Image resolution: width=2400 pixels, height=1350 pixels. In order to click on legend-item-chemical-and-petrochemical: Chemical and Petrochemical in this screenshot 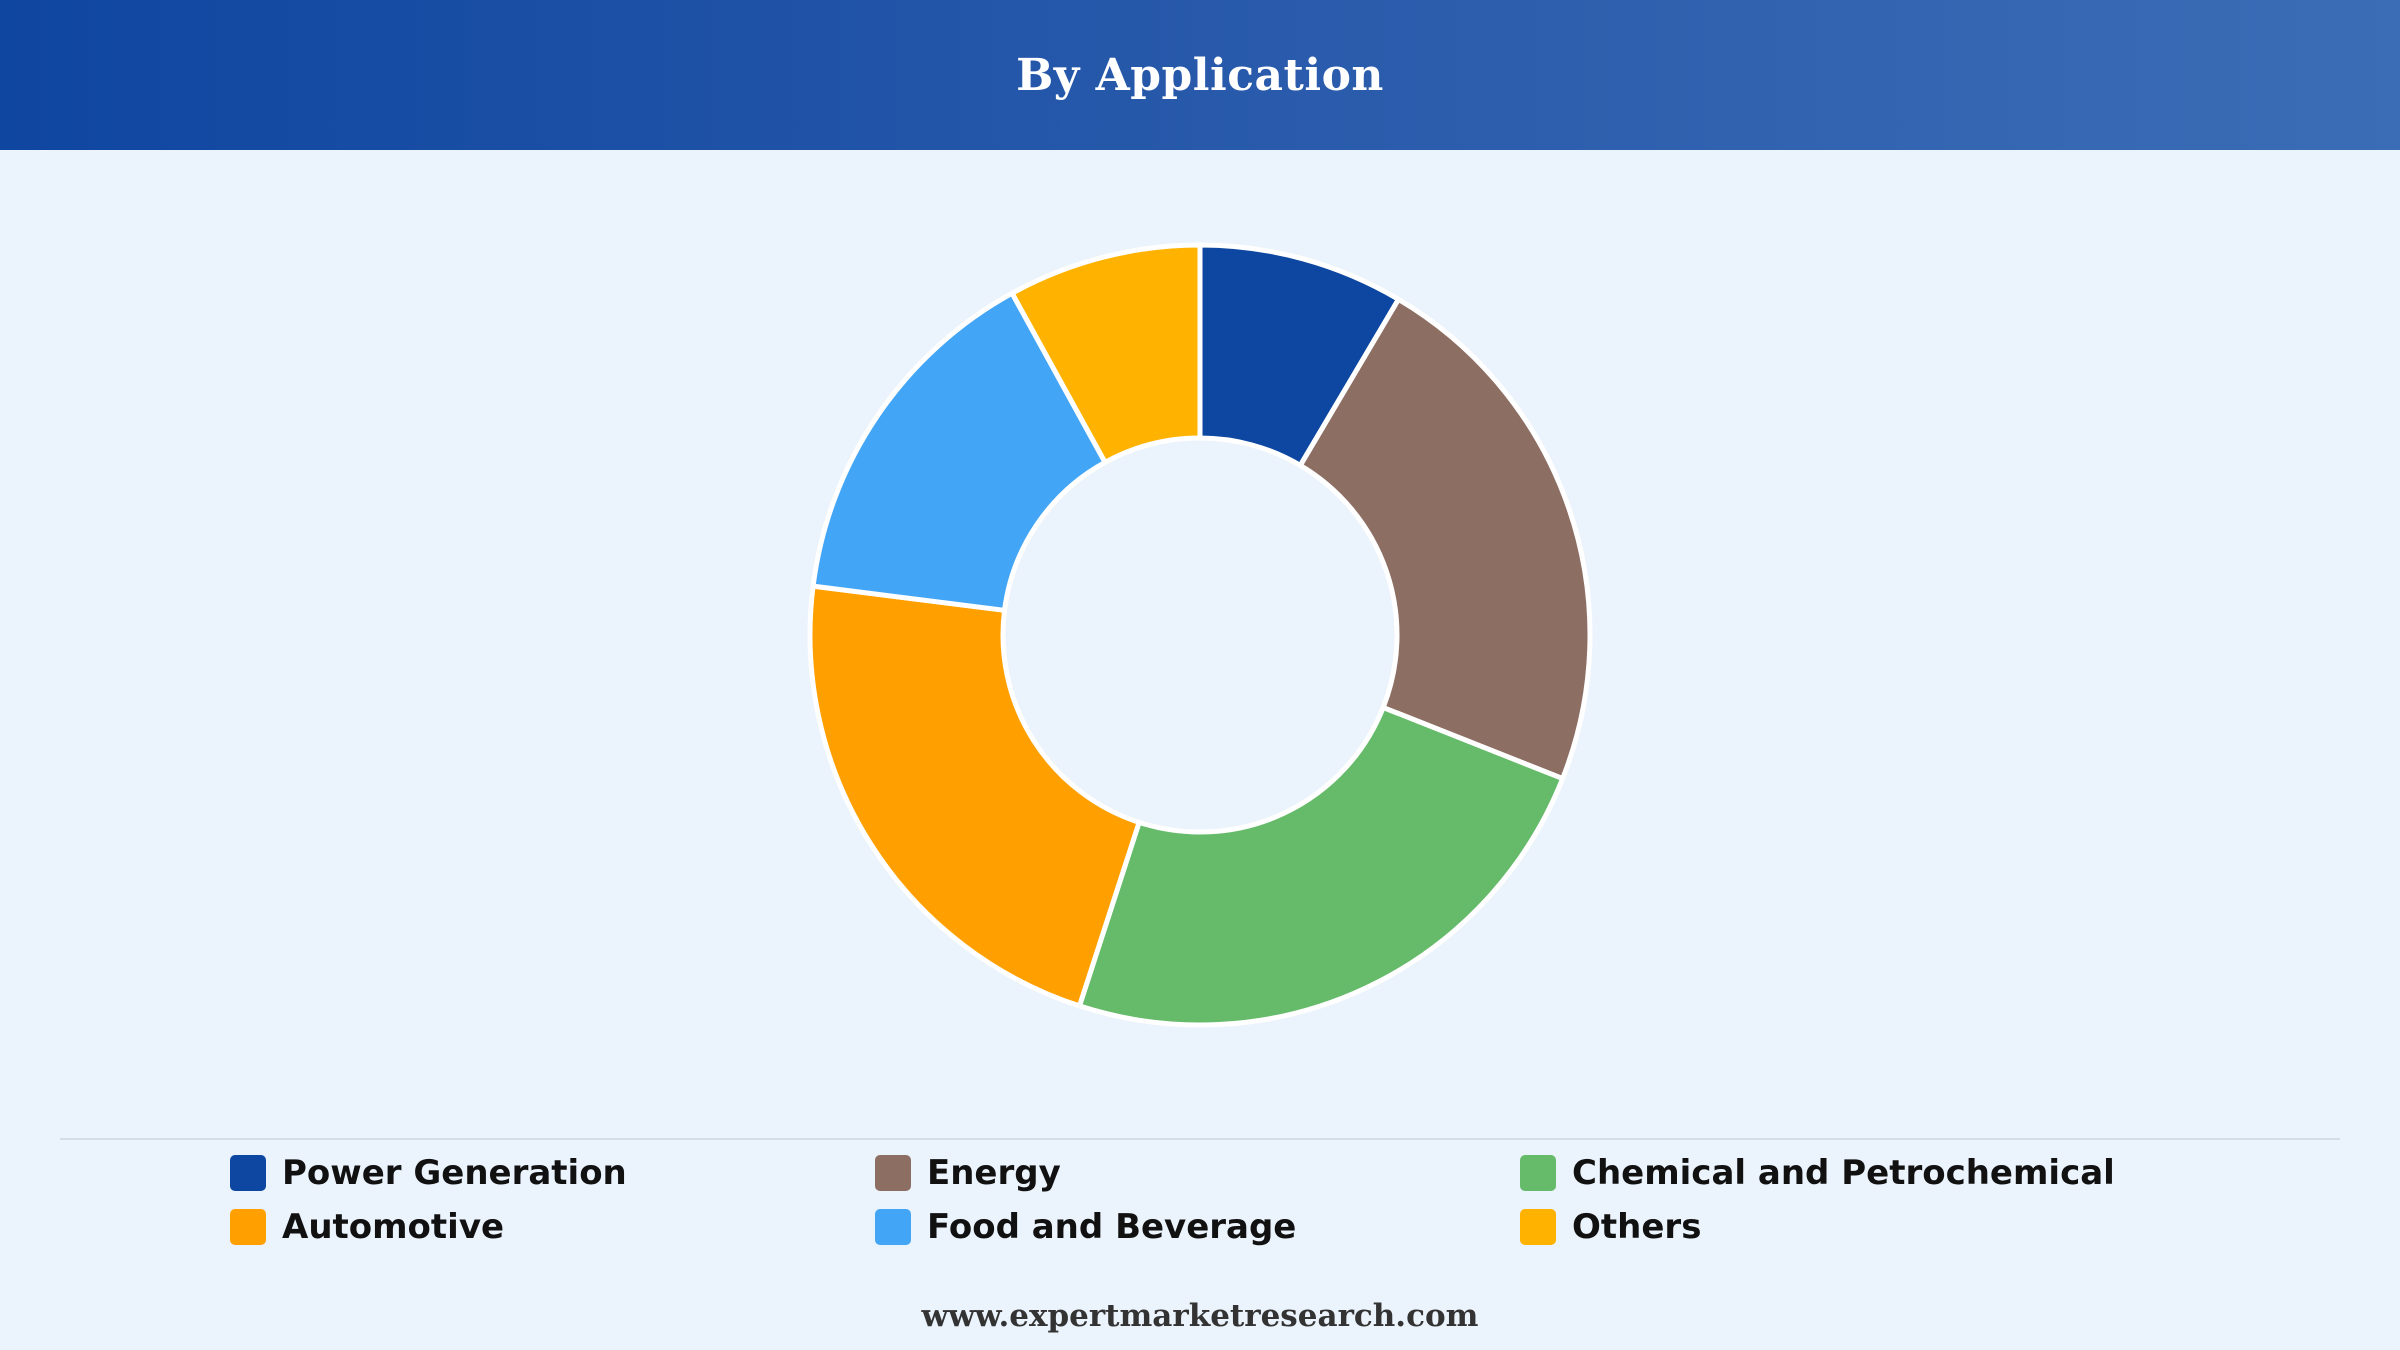, I will do `click(1842, 1173)`.